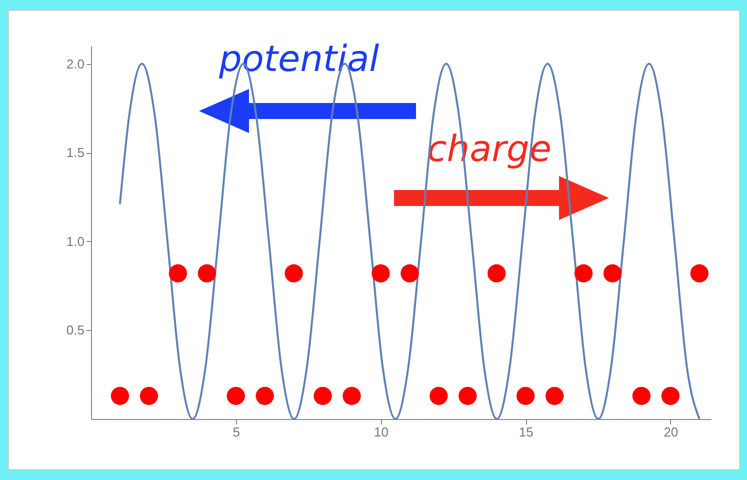 The height and width of the screenshot is (480, 747). What do you see at coordinates (75, 64) in the screenshot?
I see `y-tick-label: 2.0` at bounding box center [75, 64].